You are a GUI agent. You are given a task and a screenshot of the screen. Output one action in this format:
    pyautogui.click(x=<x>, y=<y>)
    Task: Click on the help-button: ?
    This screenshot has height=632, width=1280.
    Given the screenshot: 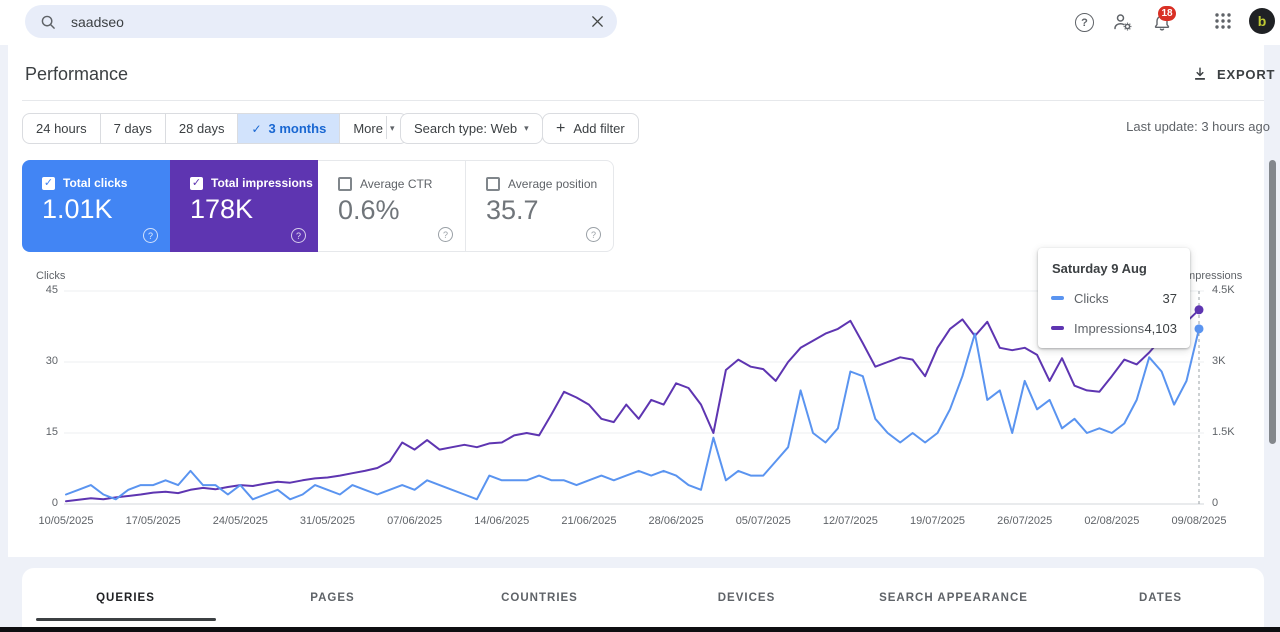 What is the action you would take?
    pyautogui.click(x=1084, y=22)
    